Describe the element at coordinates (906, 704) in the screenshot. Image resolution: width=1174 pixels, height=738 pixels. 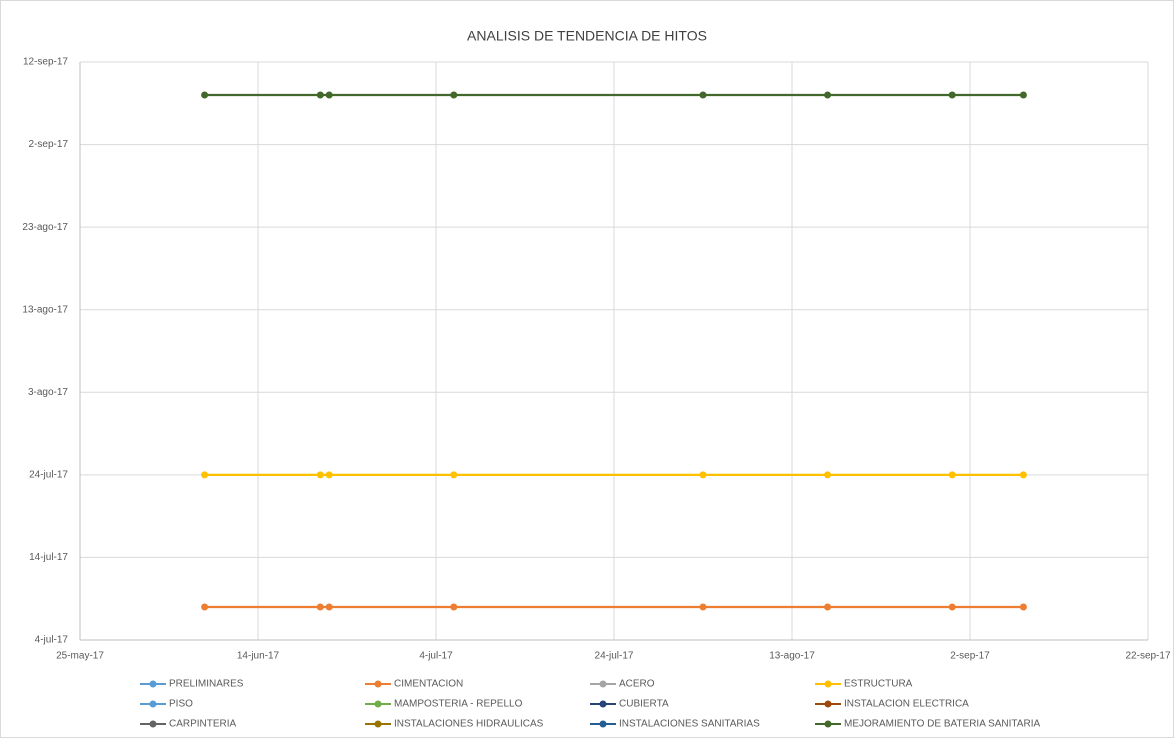
I see `legend-label: INSTALACION ELECTRICA` at that location.